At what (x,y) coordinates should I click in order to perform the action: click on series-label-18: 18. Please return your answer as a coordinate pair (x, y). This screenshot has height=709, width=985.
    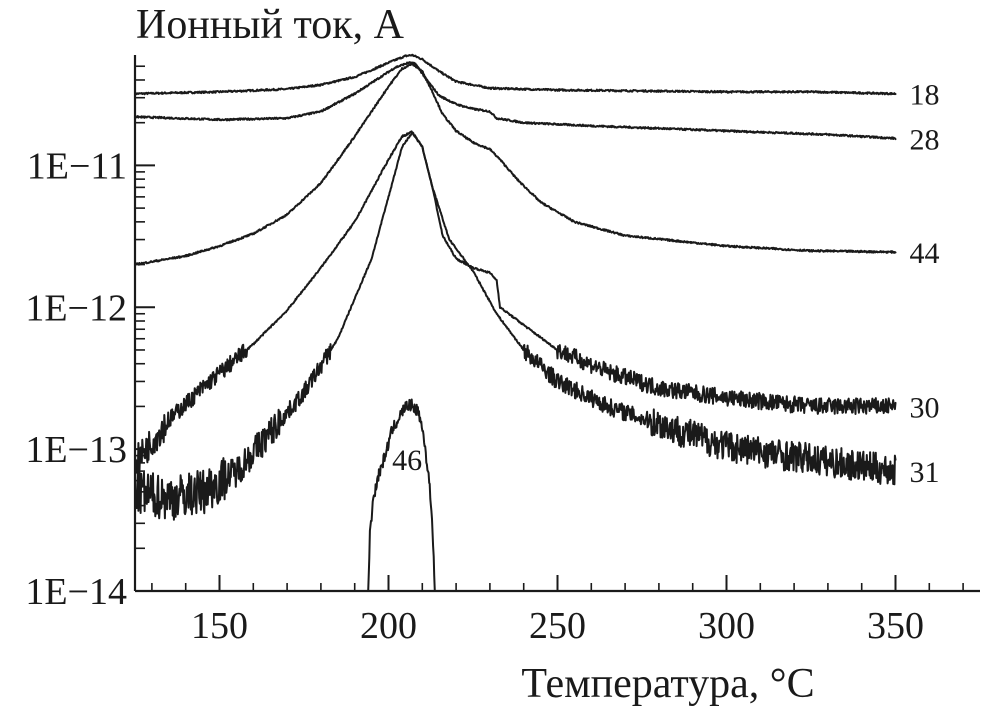
    Looking at the image, I should click on (925, 95).